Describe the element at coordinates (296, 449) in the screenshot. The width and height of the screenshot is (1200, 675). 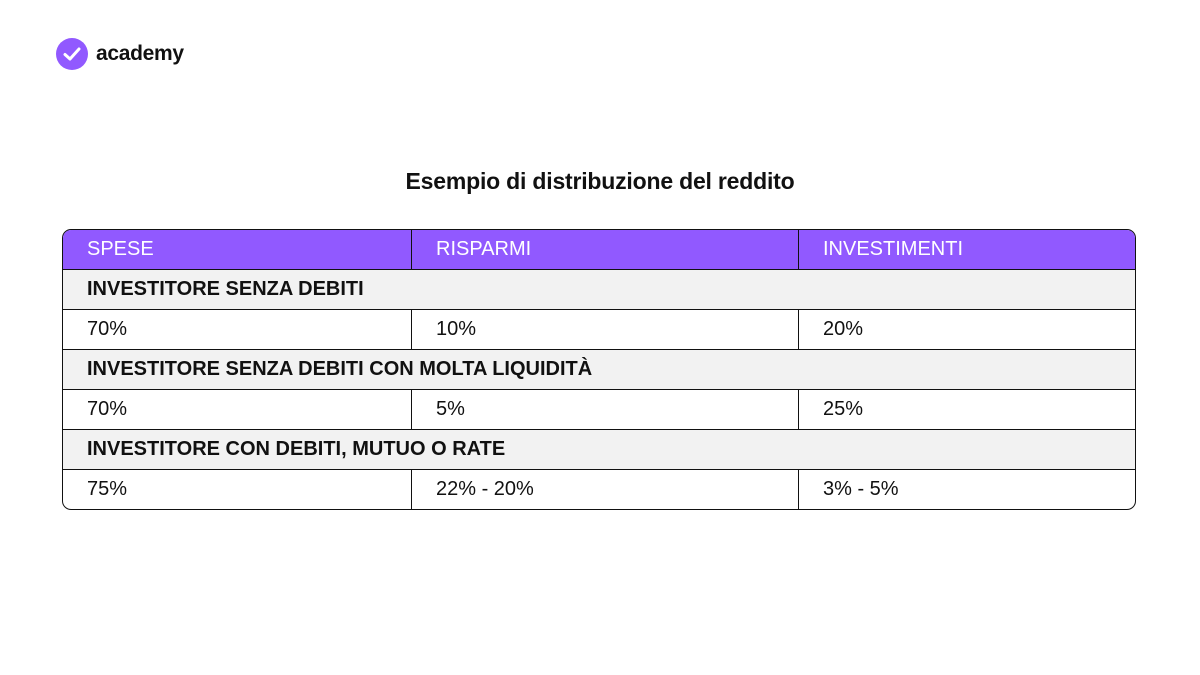
I see `section-label: INVESTITORE CON DEBITI, MUTUO O RATE` at that location.